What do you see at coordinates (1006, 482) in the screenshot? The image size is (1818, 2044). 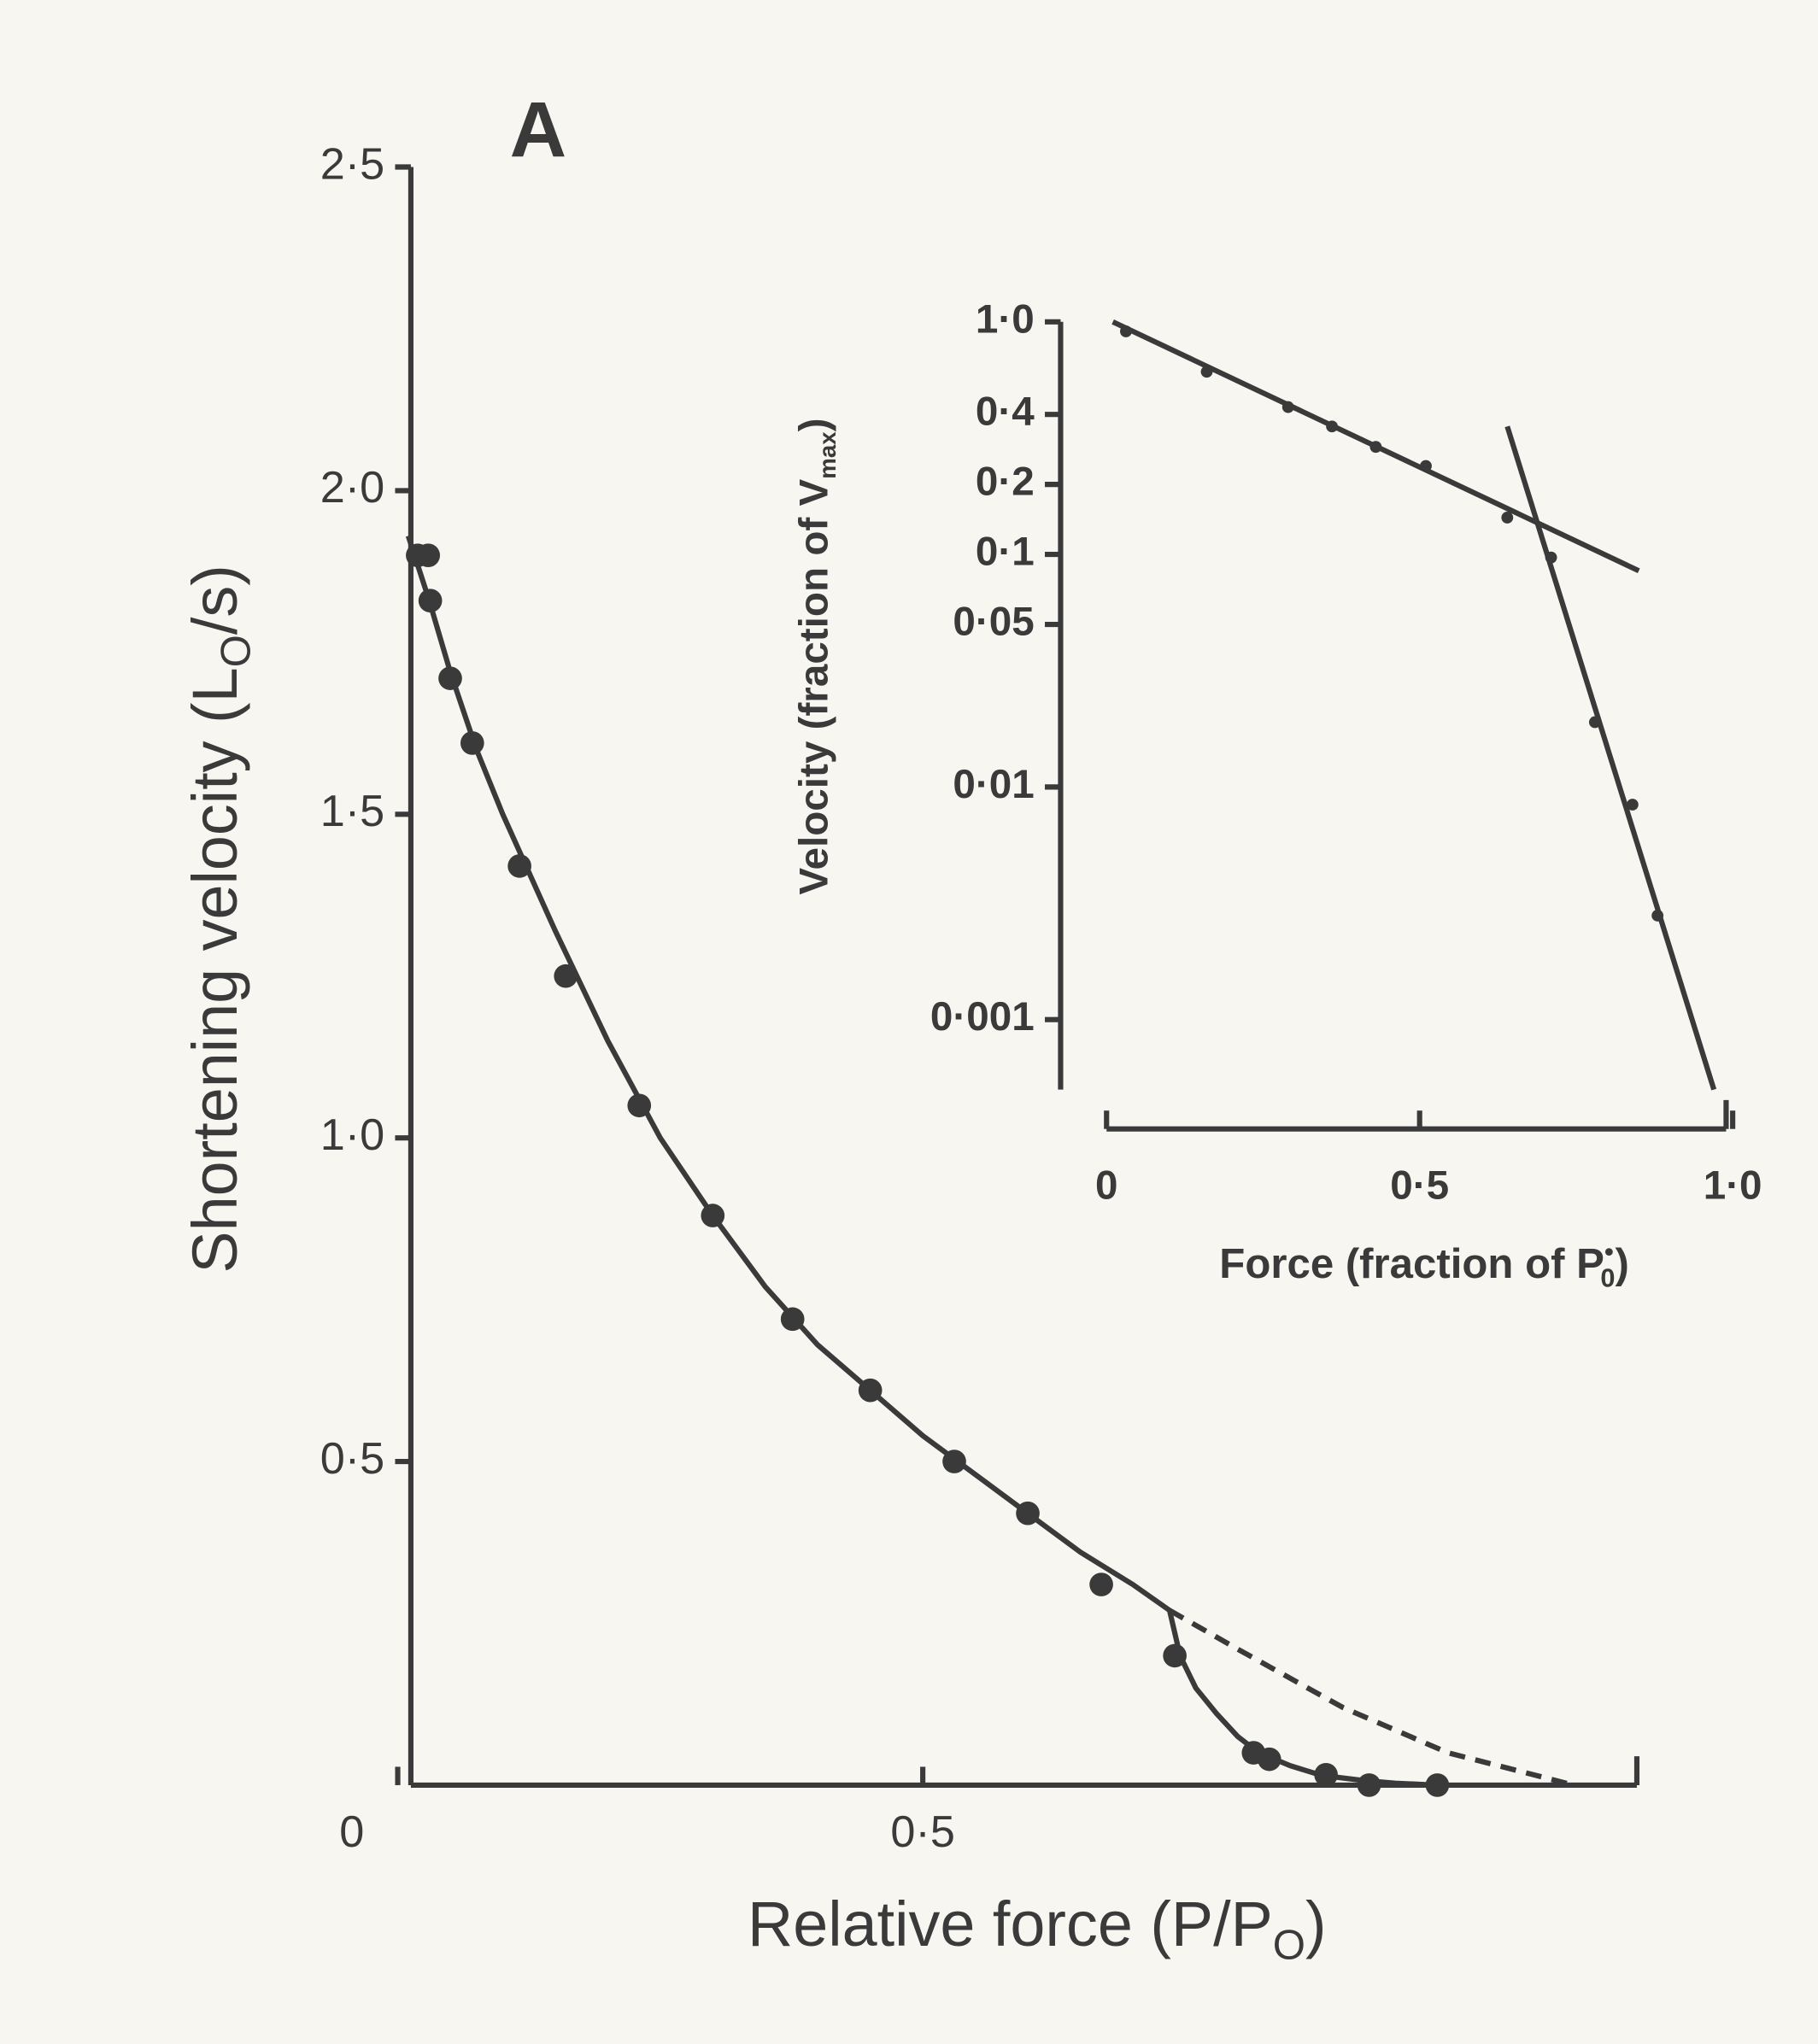 I see `y-tick-label: 0·2` at bounding box center [1006, 482].